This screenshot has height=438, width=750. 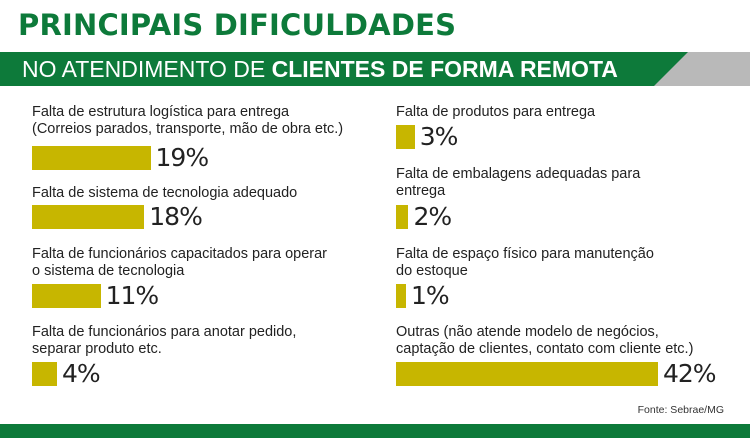 I want to click on subtitle-normal: NO ATENDIMENTO DE, so click(x=144, y=69).